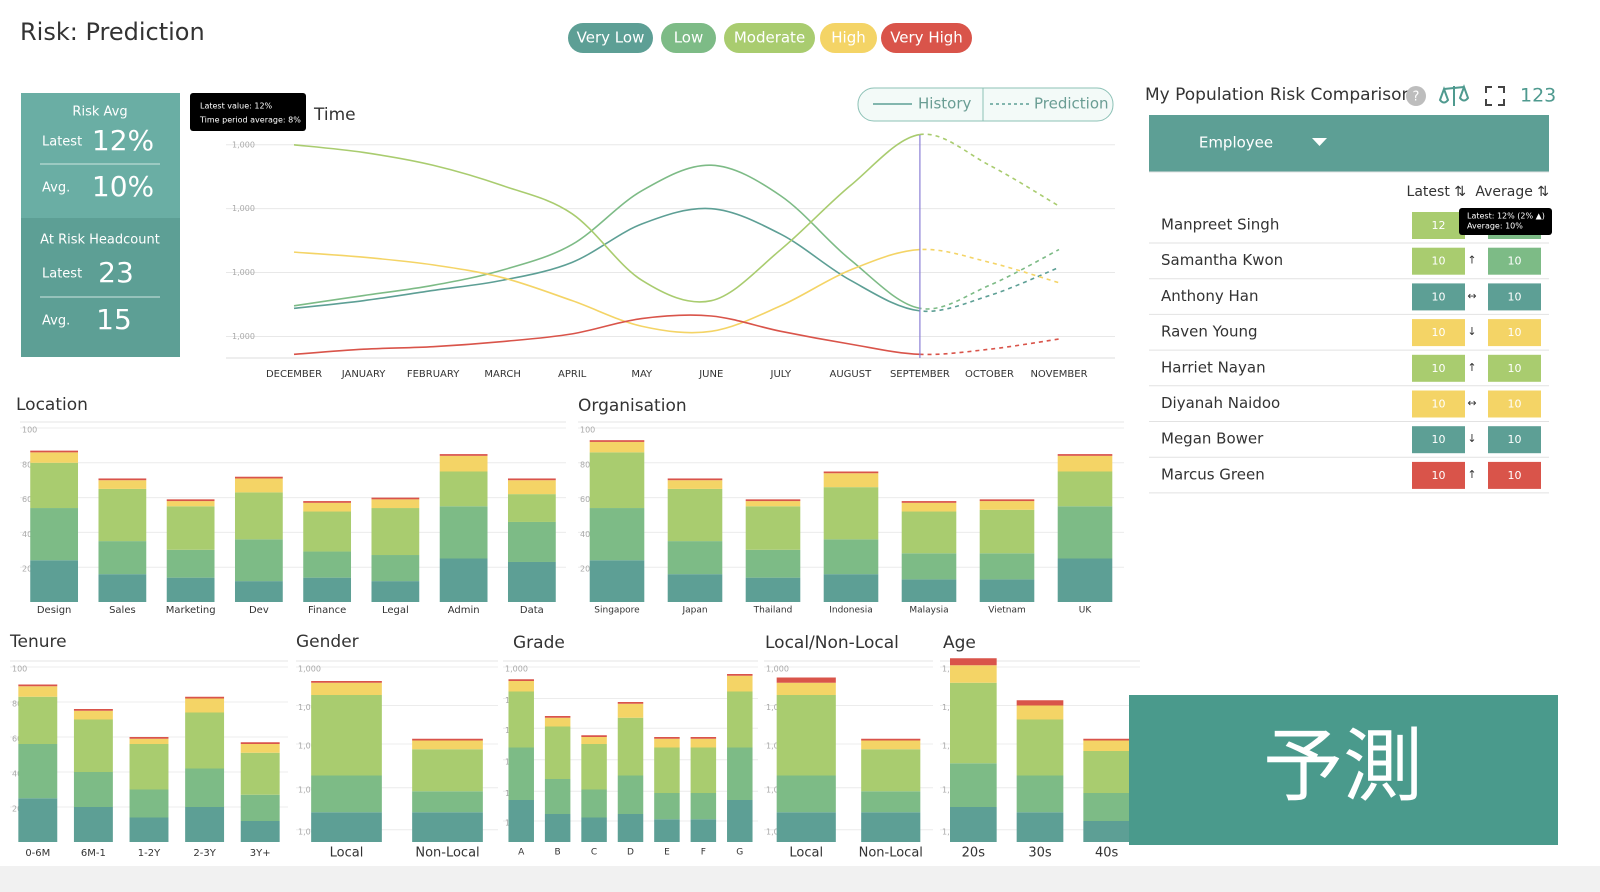 Image resolution: width=1600 pixels, height=892 pixels. What do you see at coordinates (959, 643) in the screenshot?
I see `chart-title: Age` at bounding box center [959, 643].